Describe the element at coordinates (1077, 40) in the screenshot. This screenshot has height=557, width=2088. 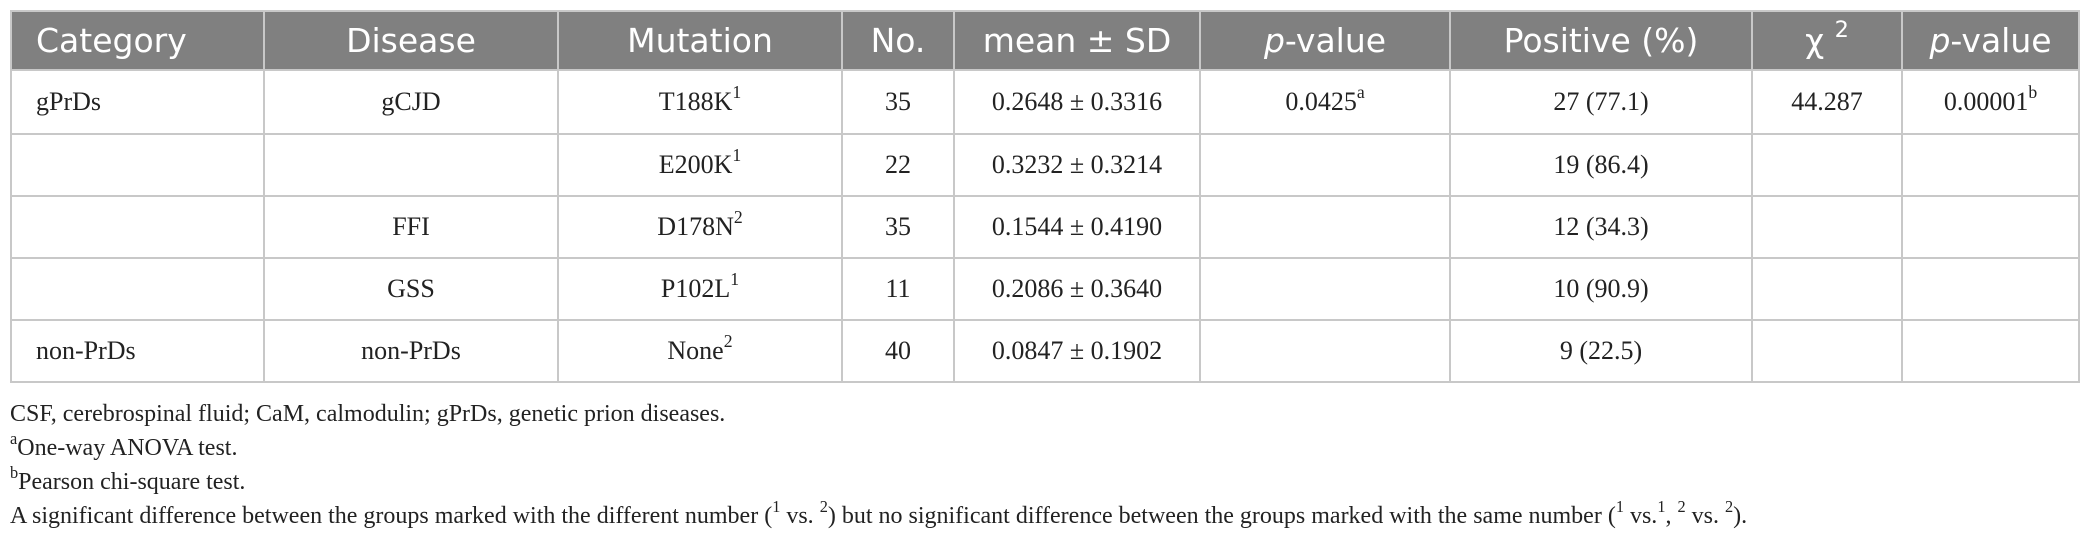
I see `header-mean-sd: mean ± SD` at that location.